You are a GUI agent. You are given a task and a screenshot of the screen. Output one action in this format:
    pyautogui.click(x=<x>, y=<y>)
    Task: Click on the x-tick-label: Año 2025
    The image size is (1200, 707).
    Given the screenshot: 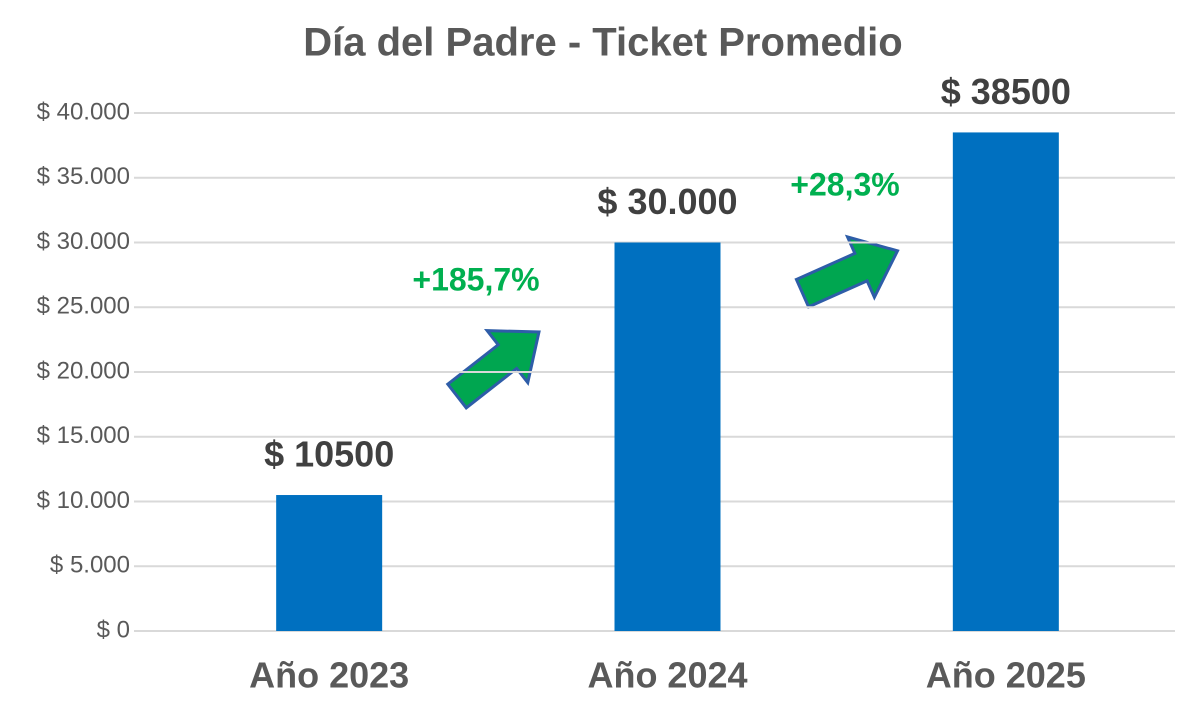 What is the action you would take?
    pyautogui.click(x=1006, y=675)
    